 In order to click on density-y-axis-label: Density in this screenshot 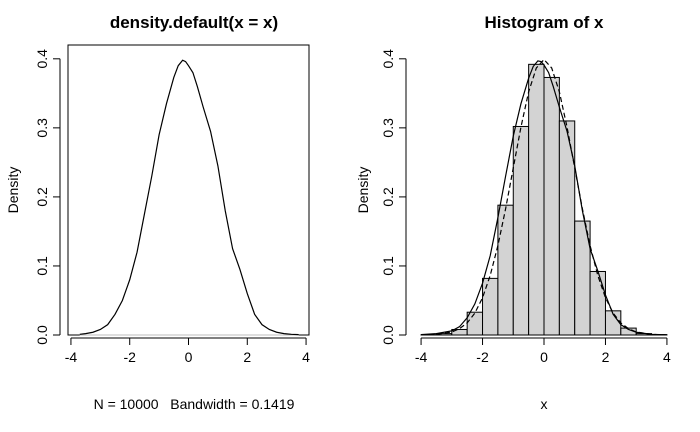, I will do `click(13, 190)`.